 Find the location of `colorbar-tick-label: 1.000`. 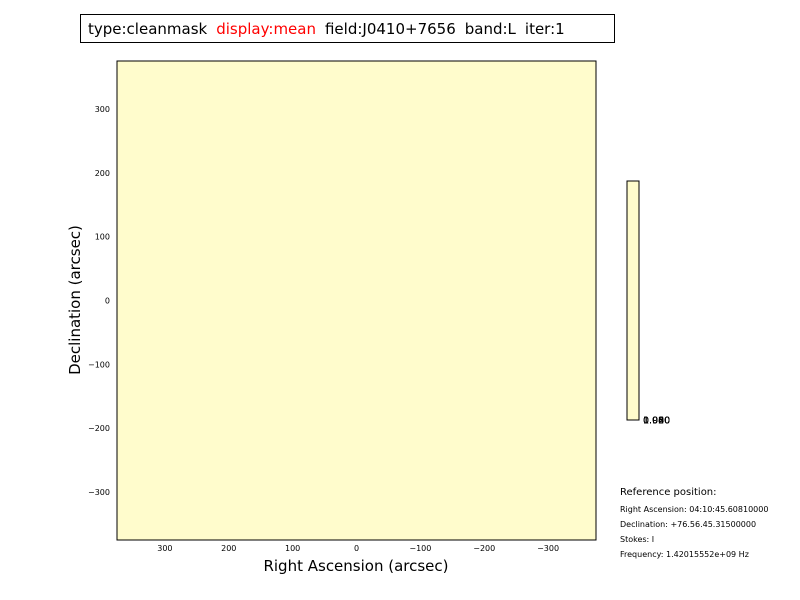

colorbar-tick-label: 1.000 is located at coordinates (656, 421).